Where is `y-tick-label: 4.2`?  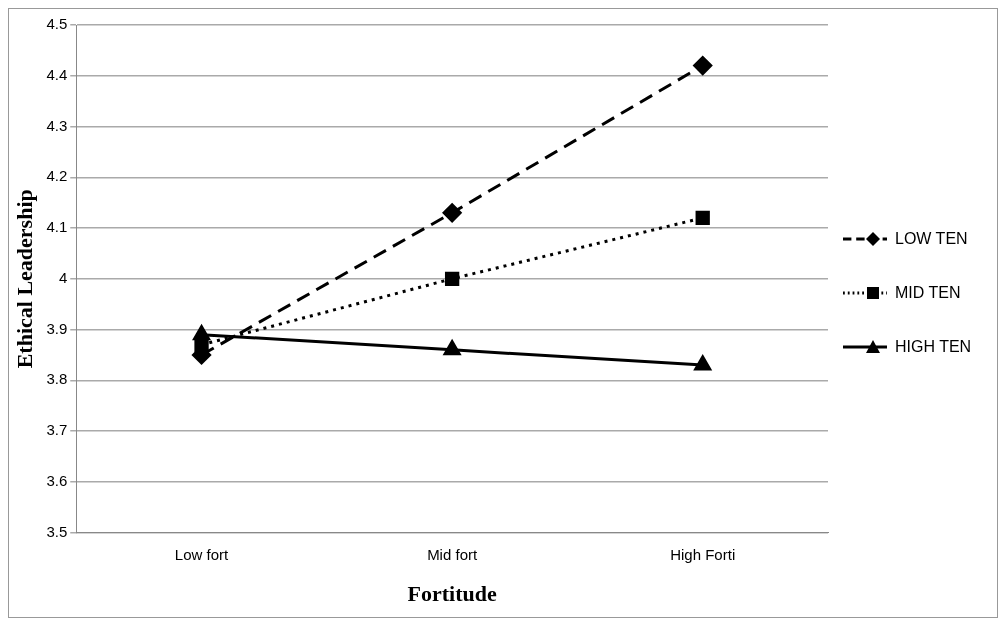 y-tick-label: 4.2 is located at coordinates (57, 176).